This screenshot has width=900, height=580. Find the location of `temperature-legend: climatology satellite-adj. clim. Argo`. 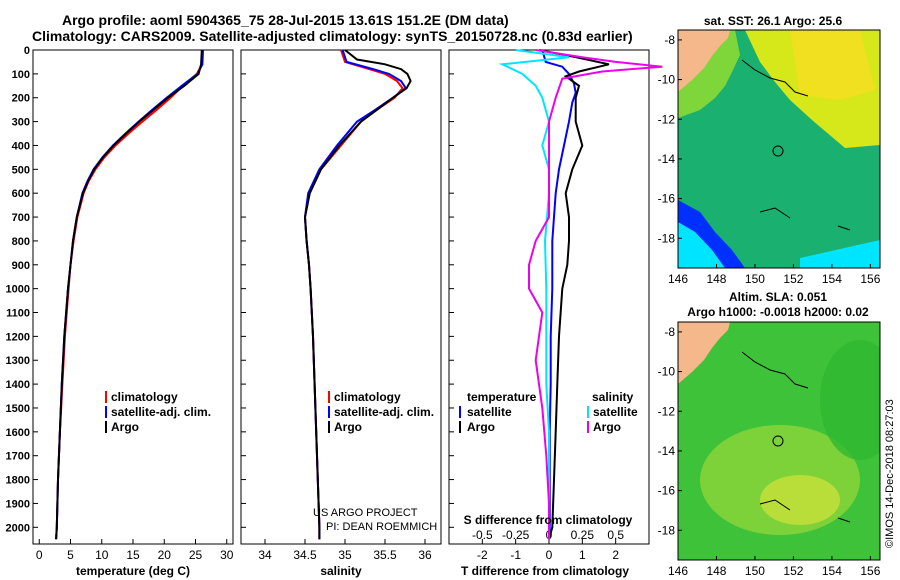

temperature-legend: climatology satellite-adj. clim. Argo is located at coordinates (158, 412).